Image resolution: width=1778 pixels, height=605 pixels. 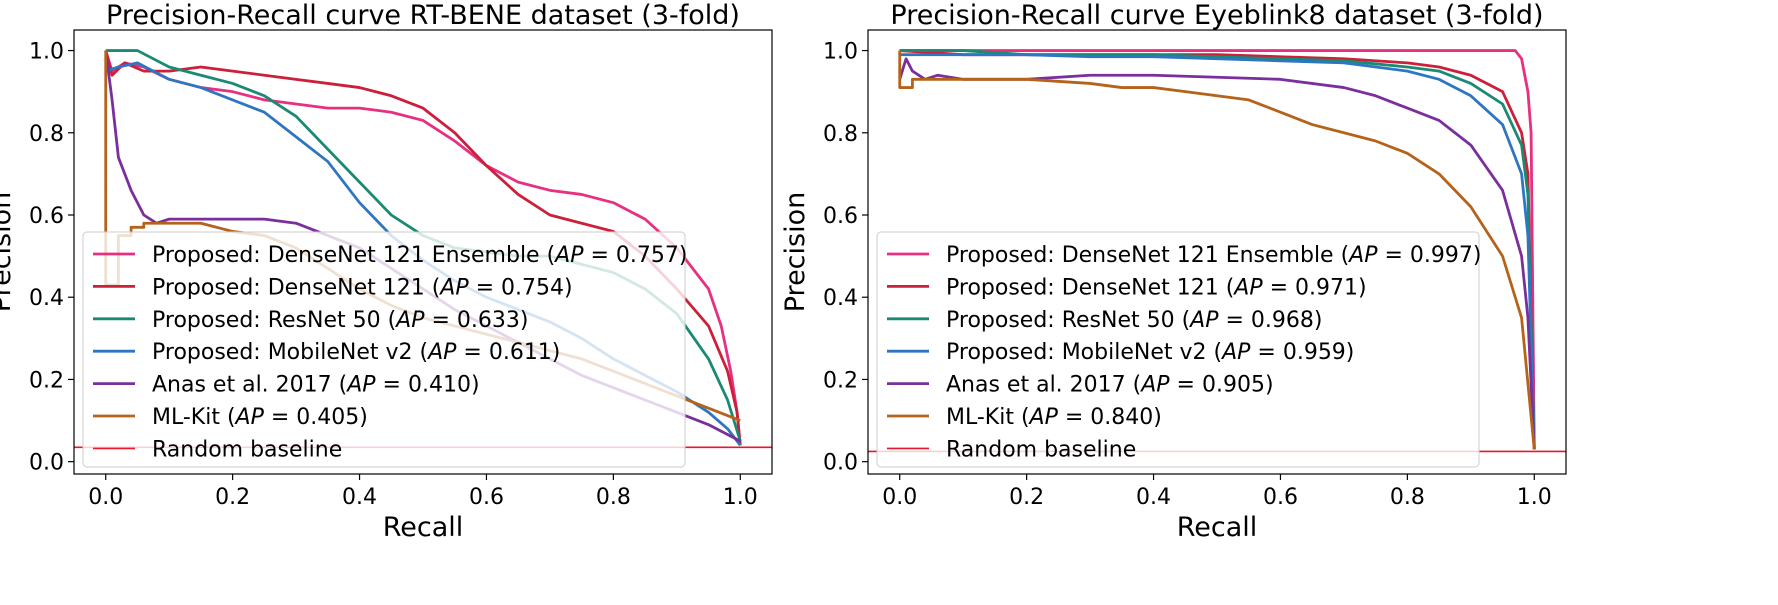 What do you see at coordinates (362, 287) in the screenshot?
I see `legend-label: Proposed: DenseNet 121 (AP = 0.754)` at bounding box center [362, 287].